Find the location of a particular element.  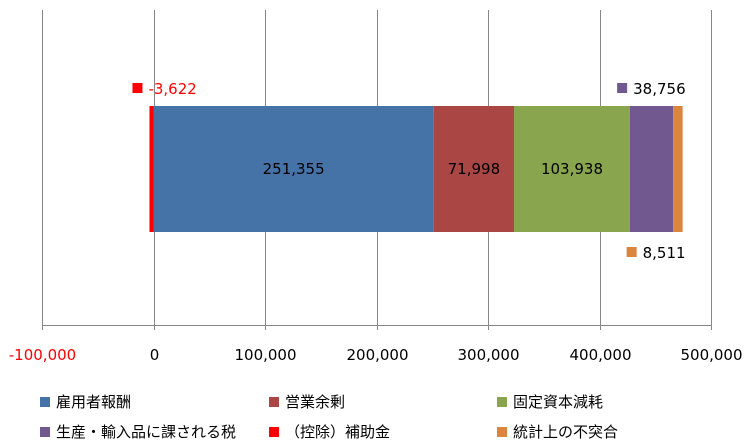

legend-item: （控除）補助金 is located at coordinates (329, 431).